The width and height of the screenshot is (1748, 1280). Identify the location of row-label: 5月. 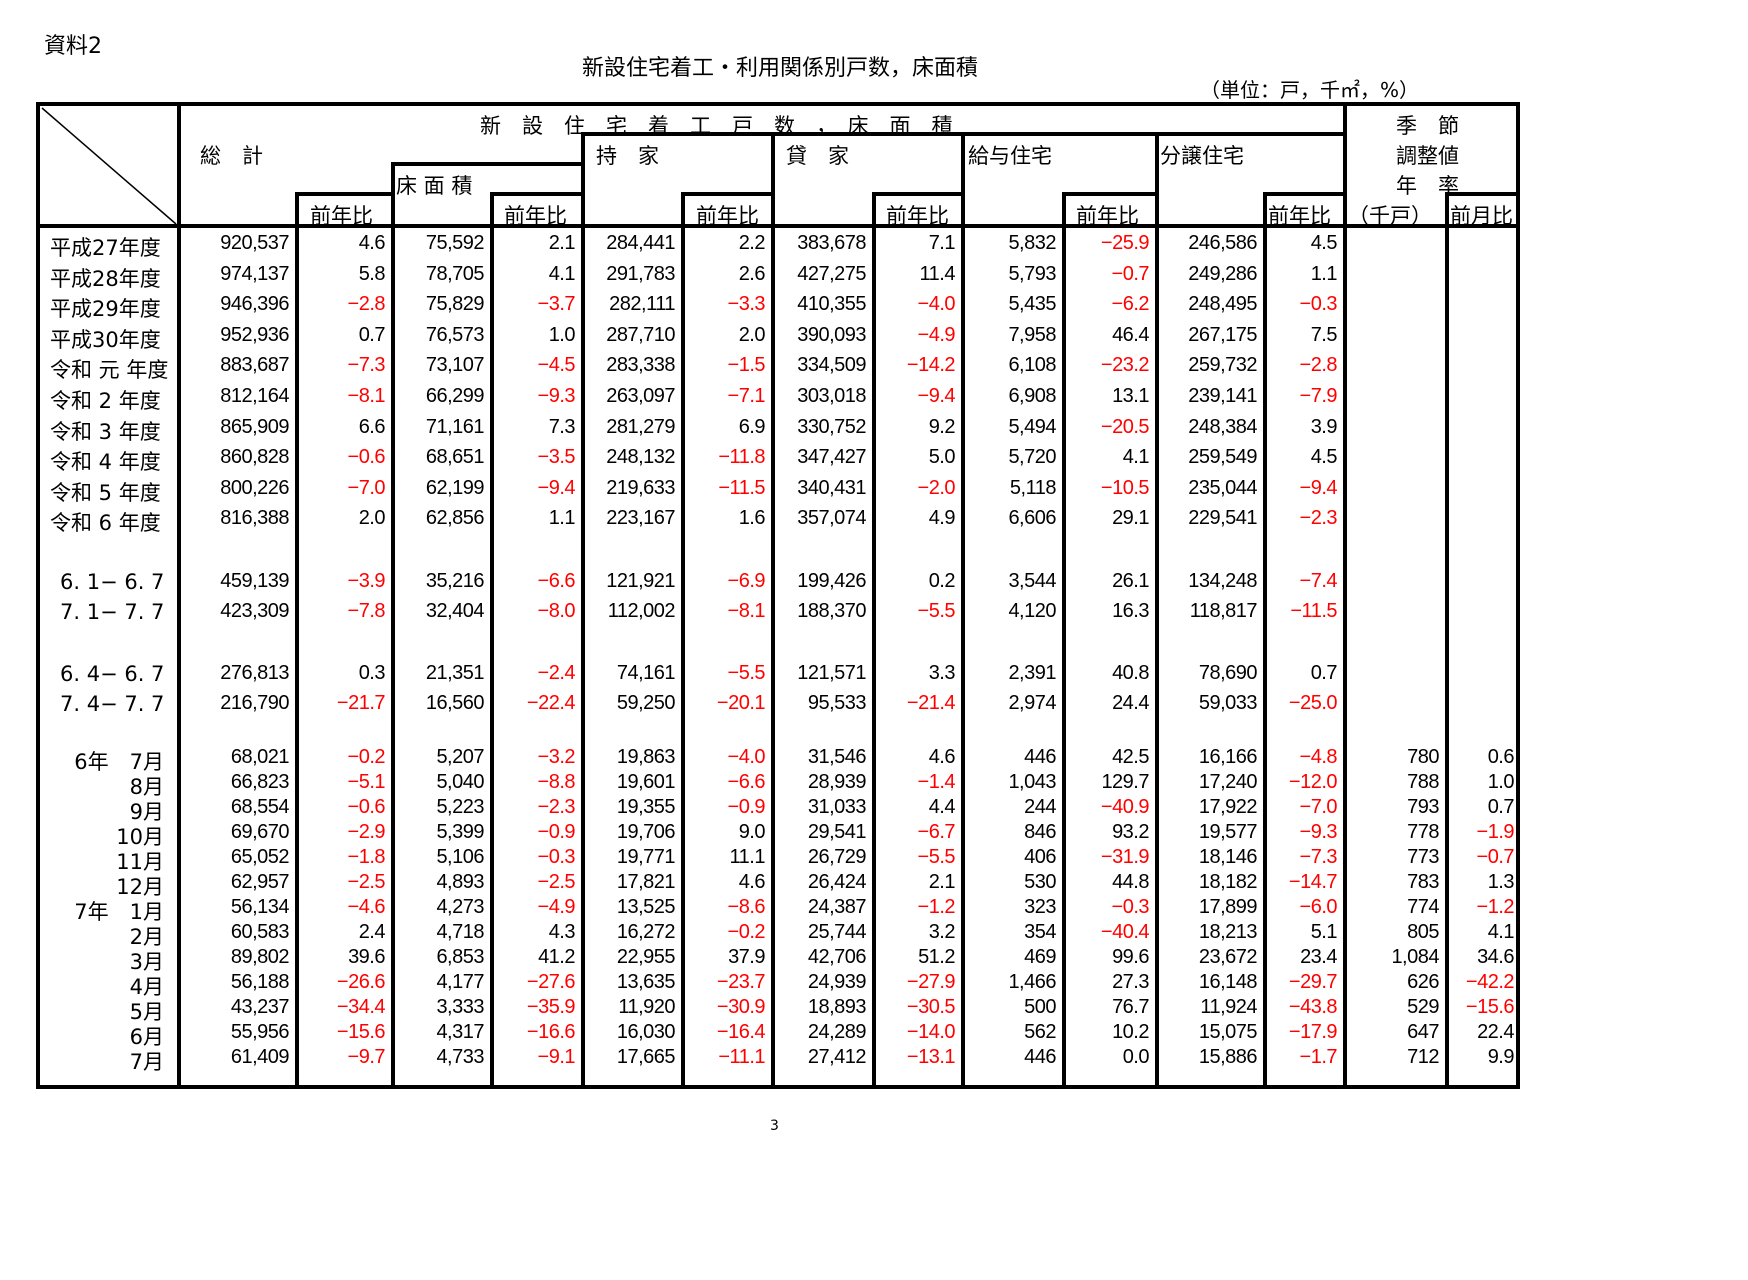
(146, 1012).